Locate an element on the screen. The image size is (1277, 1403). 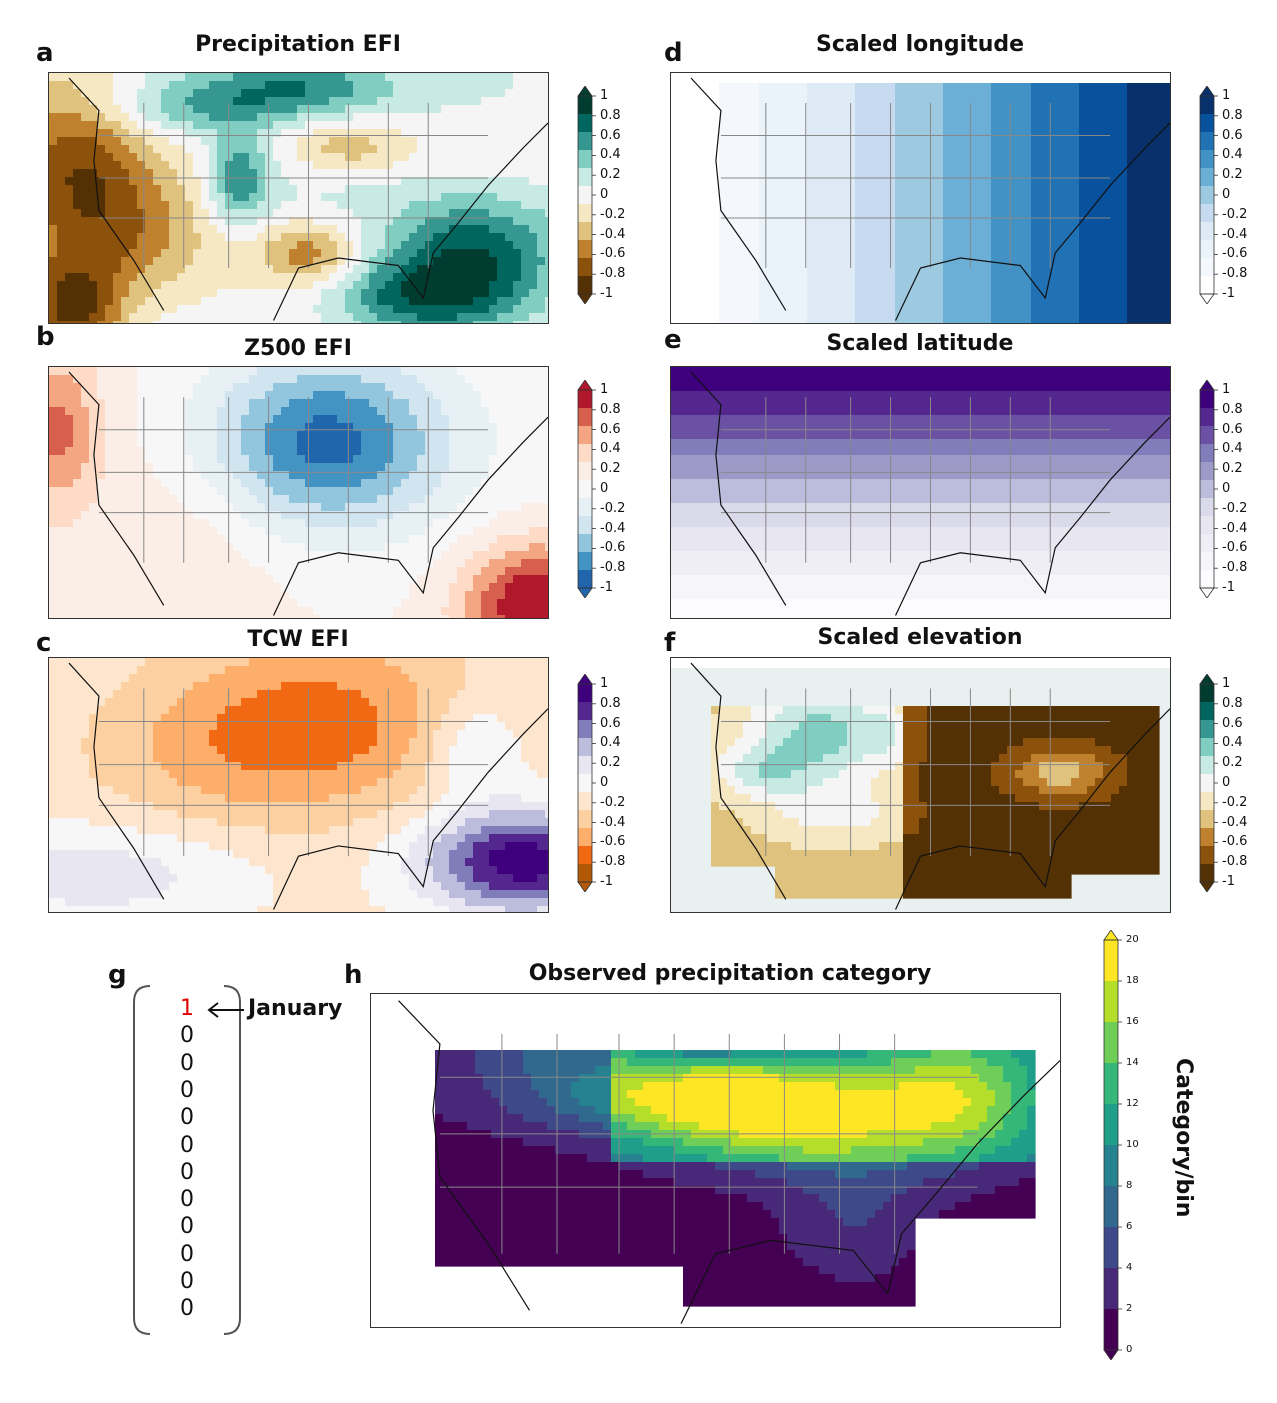
colorbar-tick-label: 16 is located at coordinates (1132, 1021).